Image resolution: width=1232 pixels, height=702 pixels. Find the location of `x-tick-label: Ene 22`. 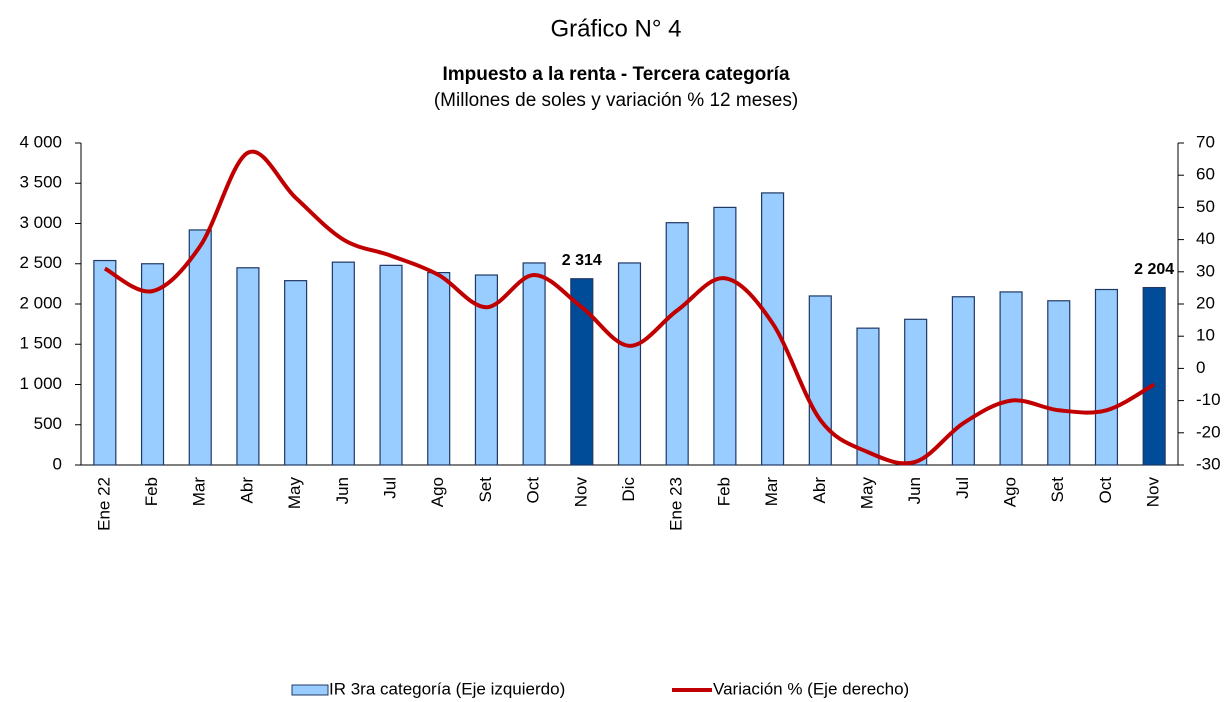

x-tick-label: Ene 22 is located at coordinates (103, 504).